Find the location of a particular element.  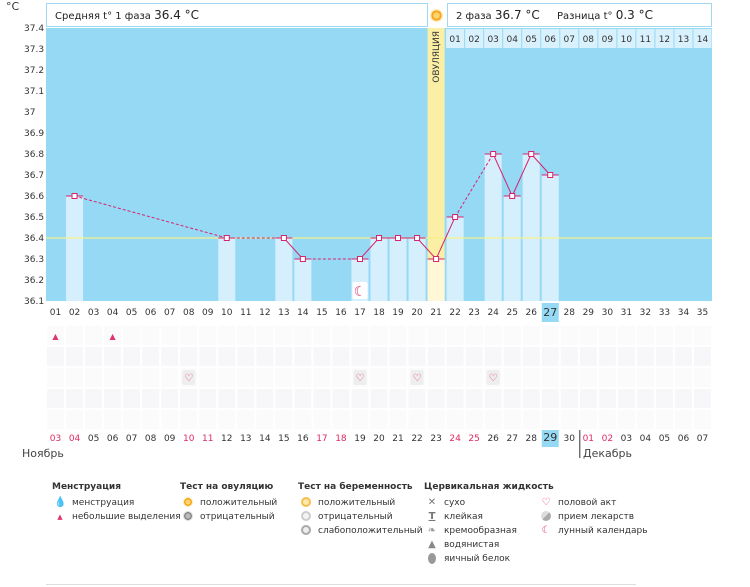

date-label: 02 is located at coordinates (607, 439).